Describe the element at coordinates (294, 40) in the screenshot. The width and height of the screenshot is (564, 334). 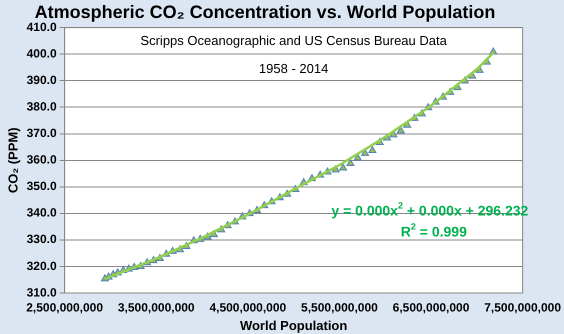
I see `annotation: Scripps Oceanographic and US Census Bureau Data` at that location.